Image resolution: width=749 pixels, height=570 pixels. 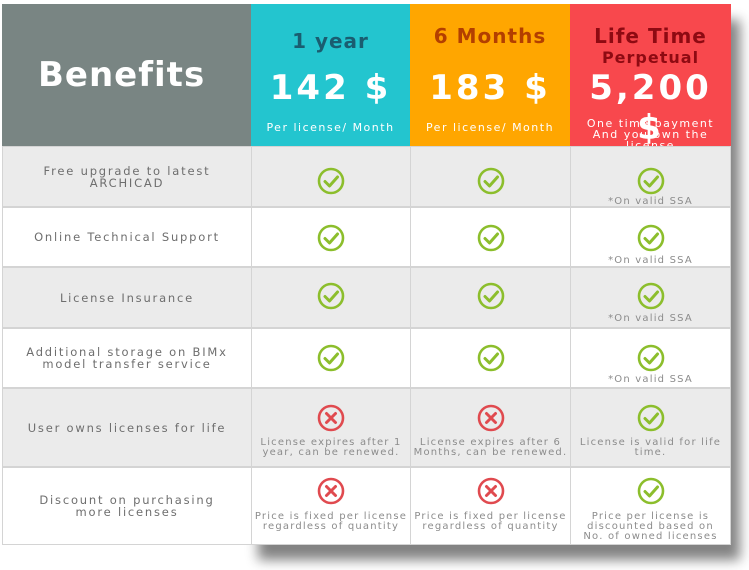 What do you see at coordinates (650, 452) in the screenshot?
I see `cell-note-line2: time.` at bounding box center [650, 452].